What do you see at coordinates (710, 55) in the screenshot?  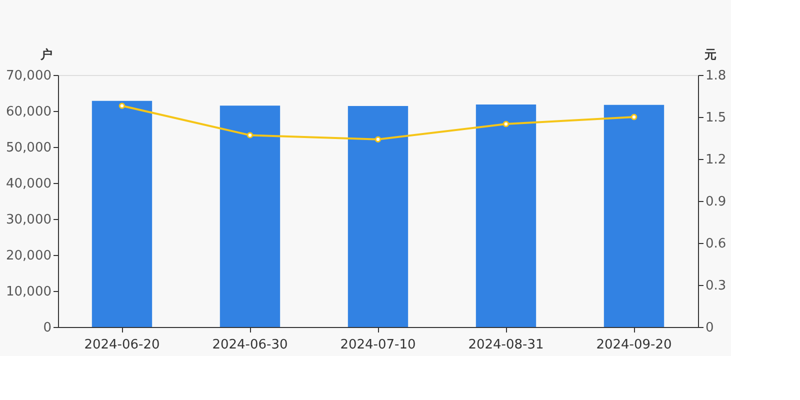 I see `y2-axis-title: 元` at bounding box center [710, 55].